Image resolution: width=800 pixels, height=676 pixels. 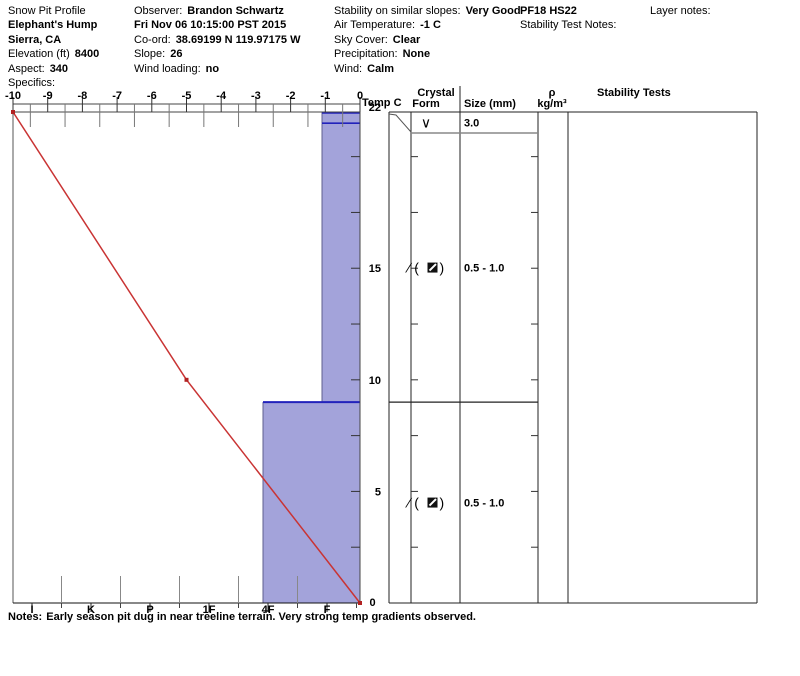 What do you see at coordinates (348, 68) in the screenshot?
I see `field-label: Wind:` at bounding box center [348, 68].